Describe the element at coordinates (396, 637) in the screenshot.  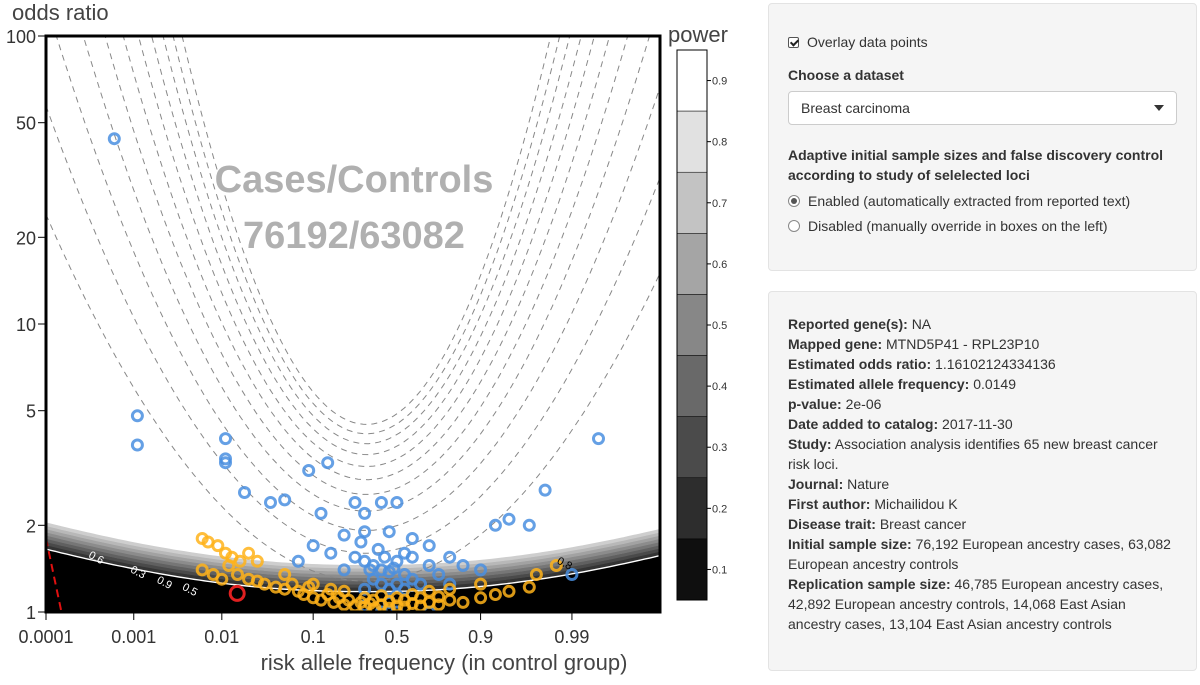
I see `x-tick-label: 0.5` at that location.